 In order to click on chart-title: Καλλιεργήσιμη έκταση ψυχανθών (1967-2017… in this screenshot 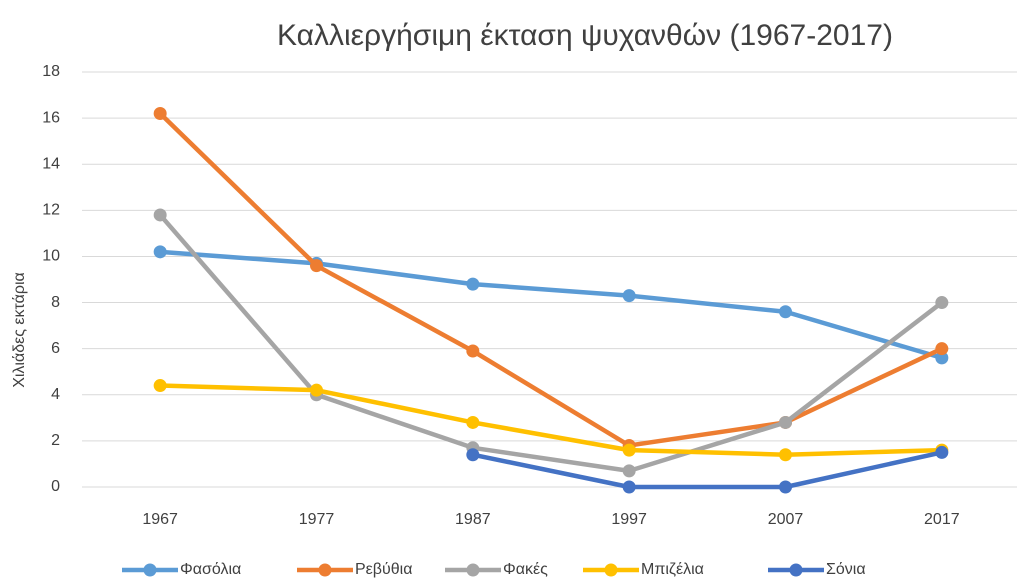, I will do `click(585, 35)`.